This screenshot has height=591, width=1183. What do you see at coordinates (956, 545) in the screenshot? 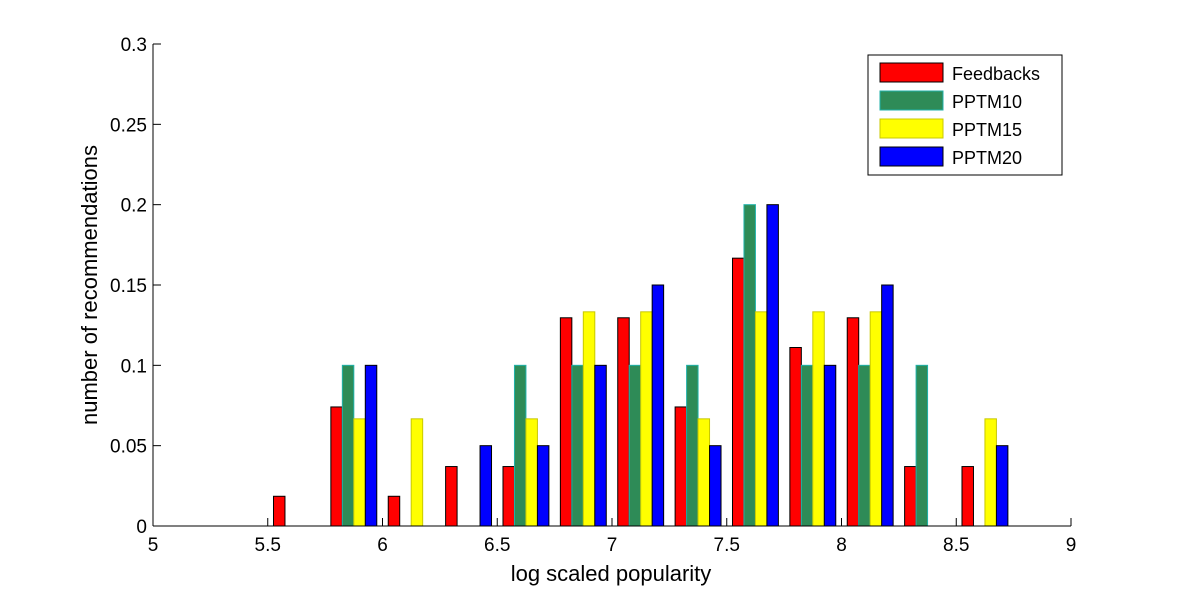
I see `x-tick-label: 8.5` at bounding box center [956, 545].